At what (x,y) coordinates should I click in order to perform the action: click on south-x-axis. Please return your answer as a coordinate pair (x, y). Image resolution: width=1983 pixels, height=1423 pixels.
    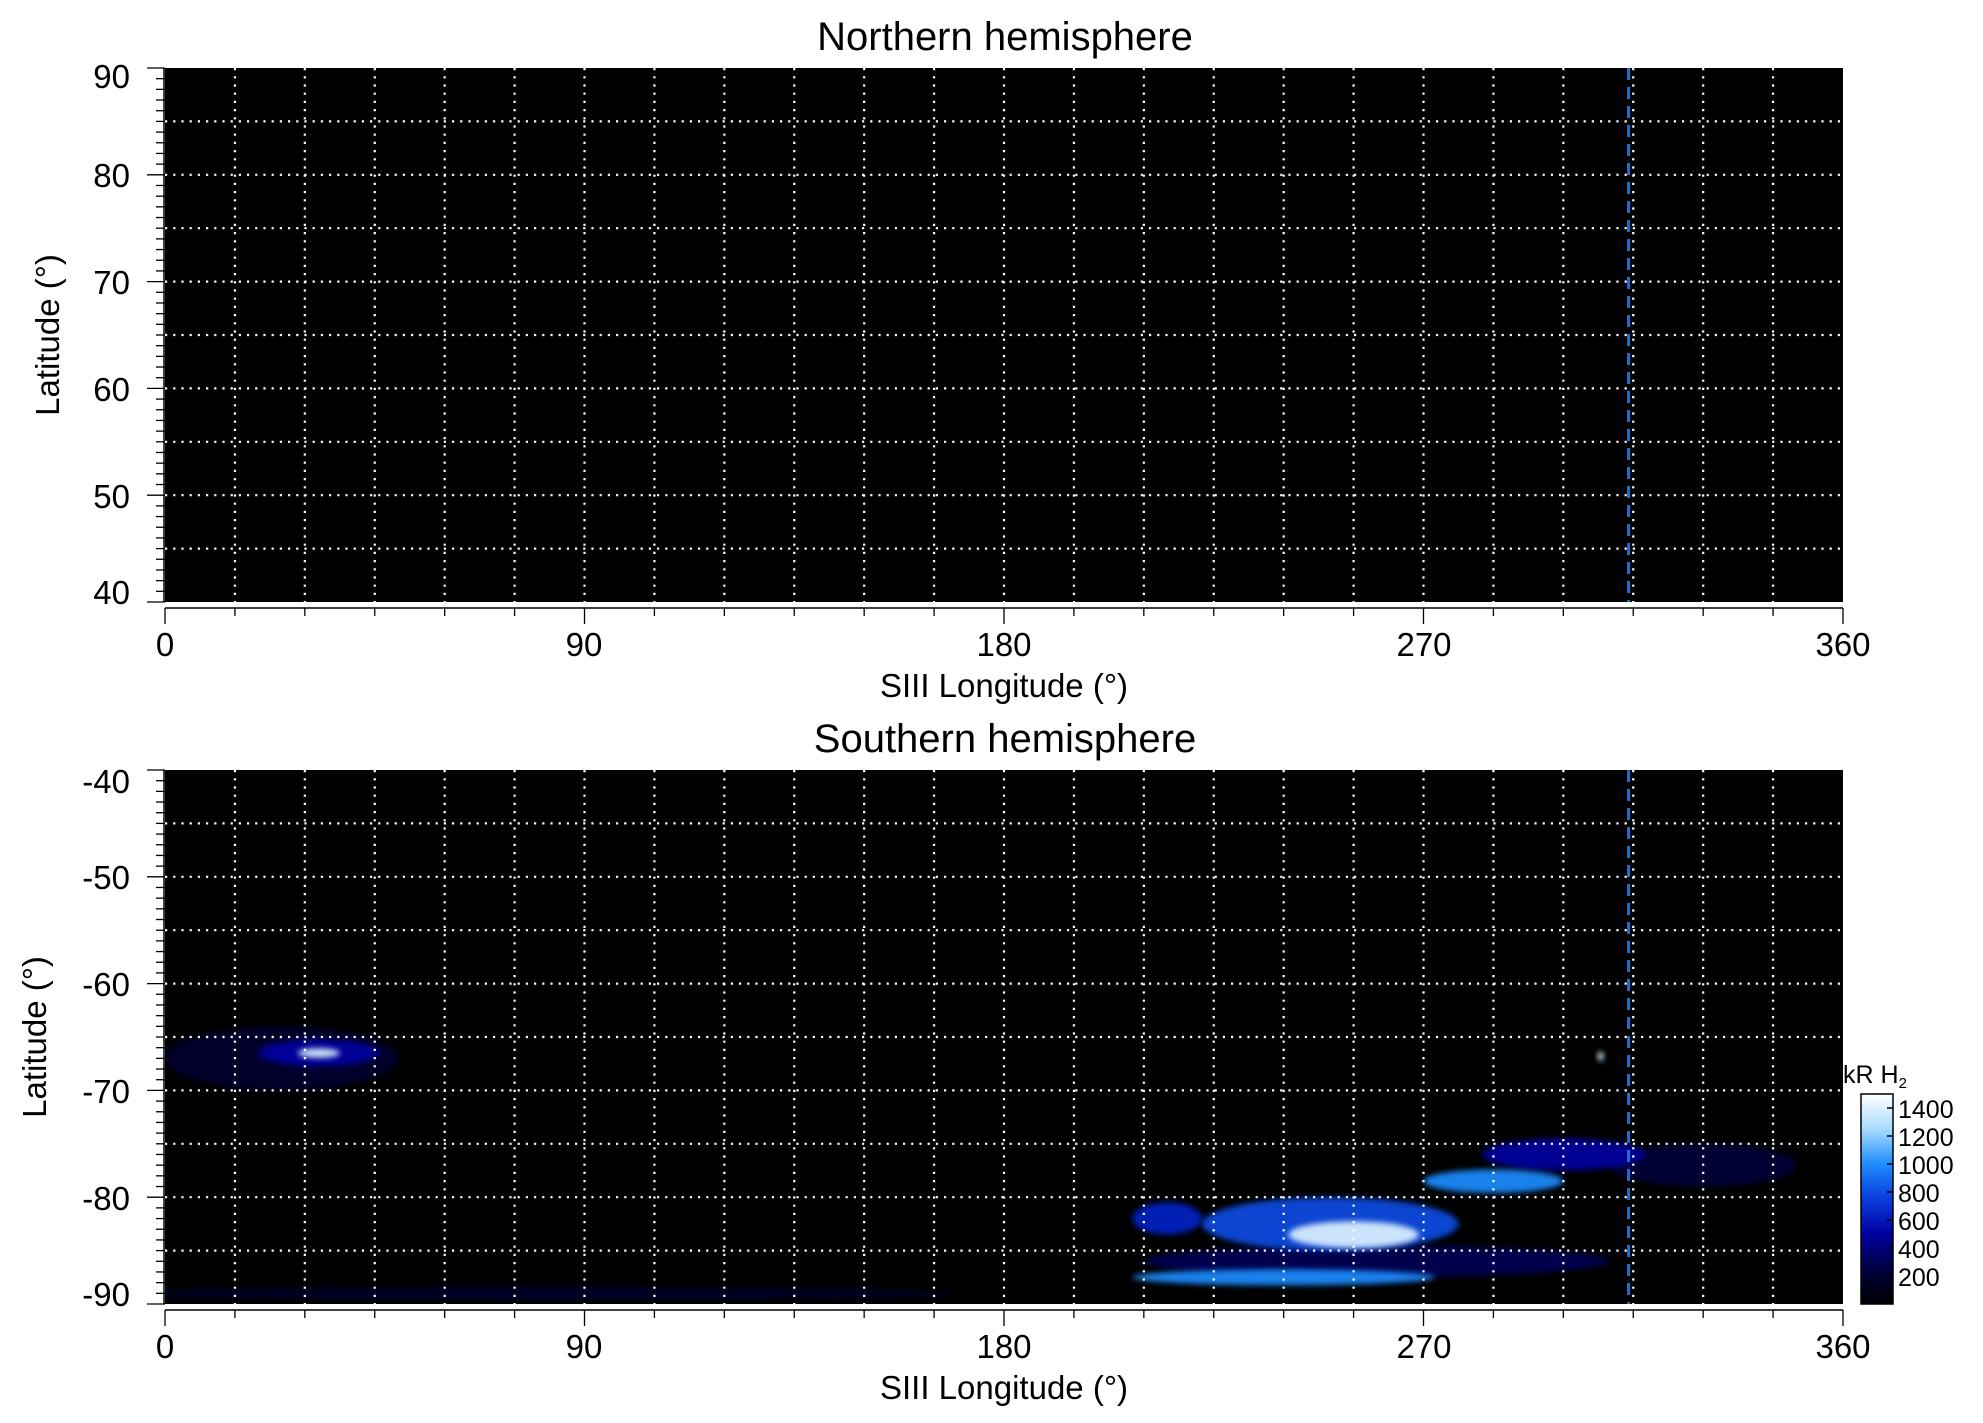
    Looking at the image, I should click on (1004, 1317).